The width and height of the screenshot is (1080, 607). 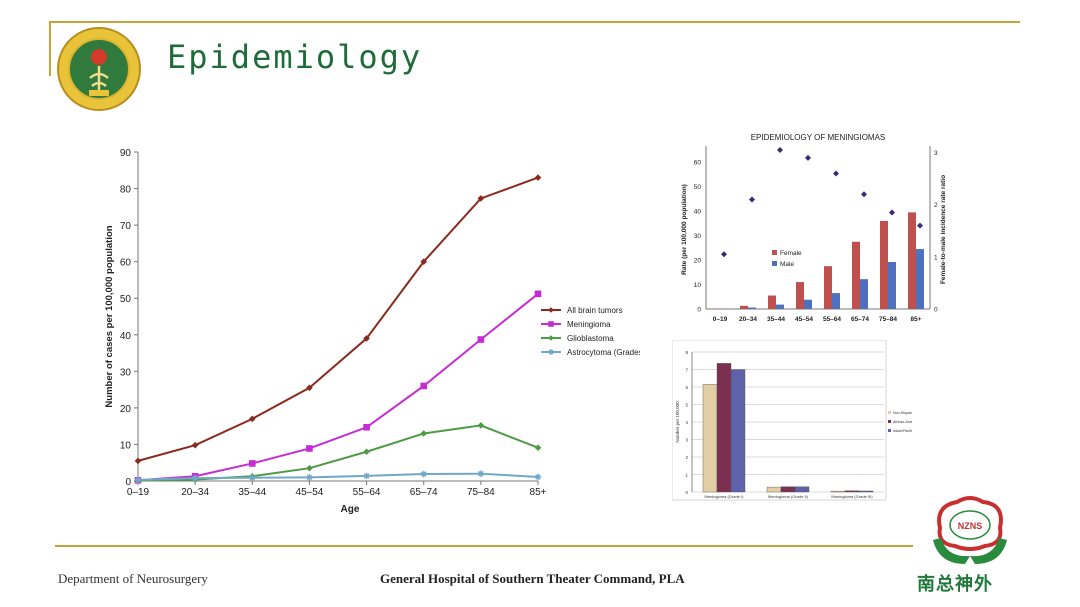 What do you see at coordinates (686, 405) in the screenshot?
I see `y-tick-label: 5` at bounding box center [686, 405].